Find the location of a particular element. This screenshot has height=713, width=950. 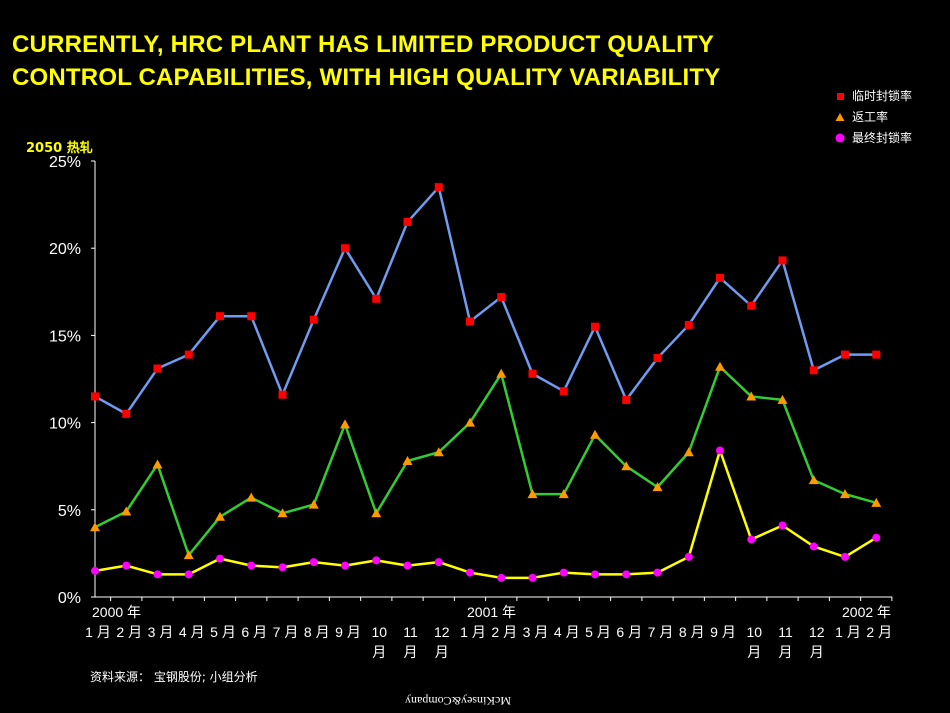

y-tick-label: 25% is located at coordinates (65, 162).